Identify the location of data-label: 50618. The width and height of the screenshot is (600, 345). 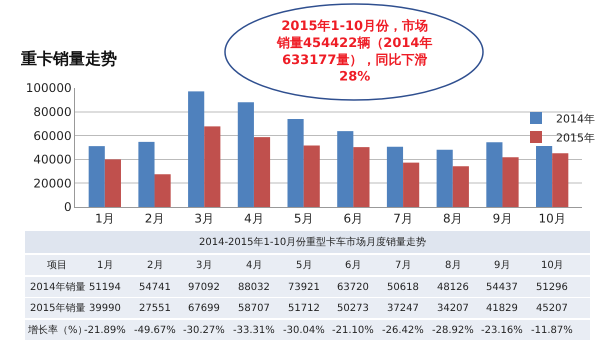
(403, 287).